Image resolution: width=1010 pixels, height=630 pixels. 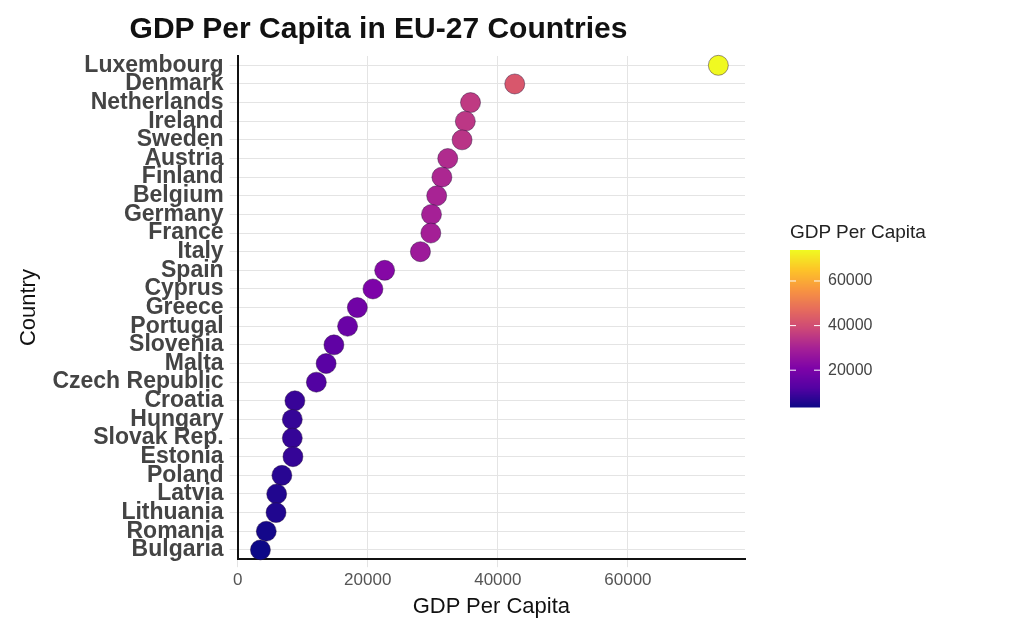 What do you see at coordinates (498, 580) in the screenshot?
I see `x-tick-label: 40000` at bounding box center [498, 580].